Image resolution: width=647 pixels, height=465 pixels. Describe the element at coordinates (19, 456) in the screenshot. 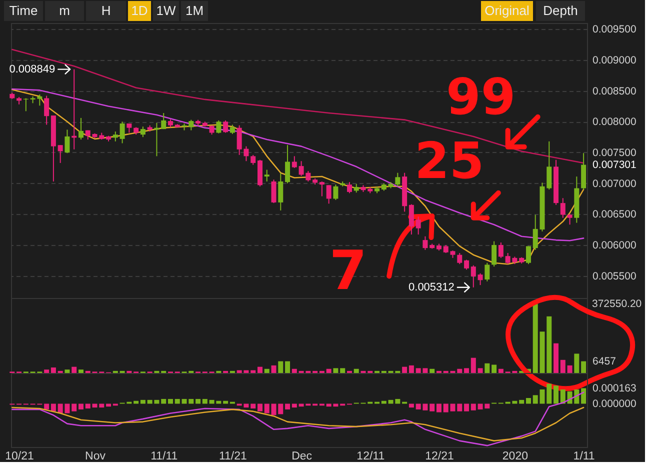

I see `x-tick-label: 10/21` at that location.